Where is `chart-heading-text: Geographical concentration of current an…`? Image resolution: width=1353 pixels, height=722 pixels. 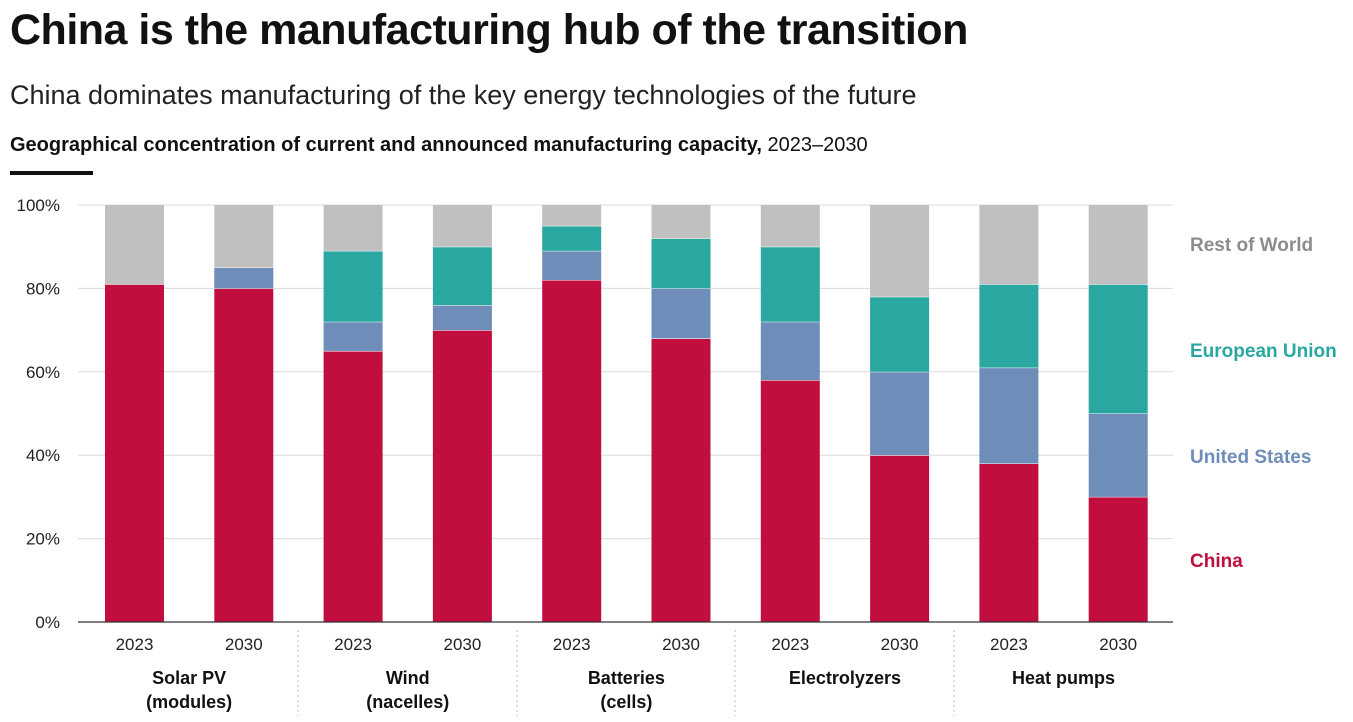 chart-heading-text: Geographical concentration of current an… is located at coordinates (386, 145).